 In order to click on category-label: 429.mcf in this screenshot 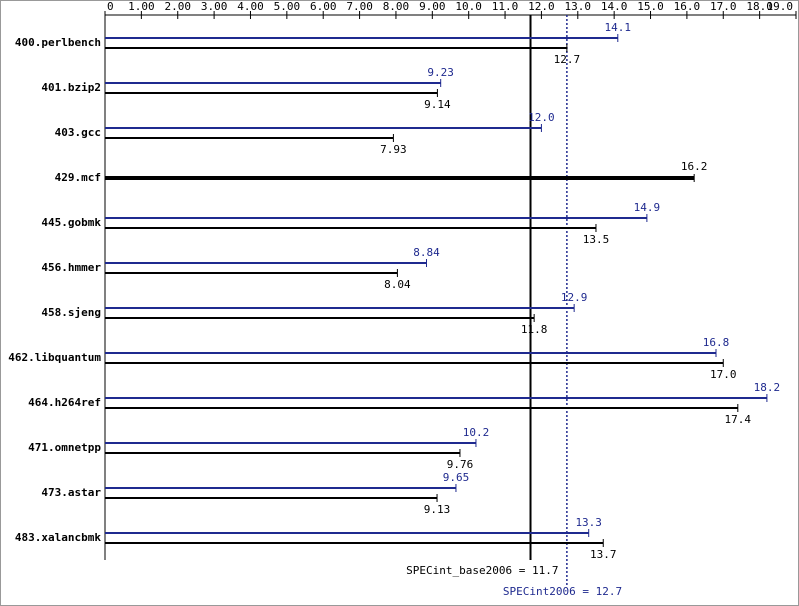, I will do `click(78, 177)`.